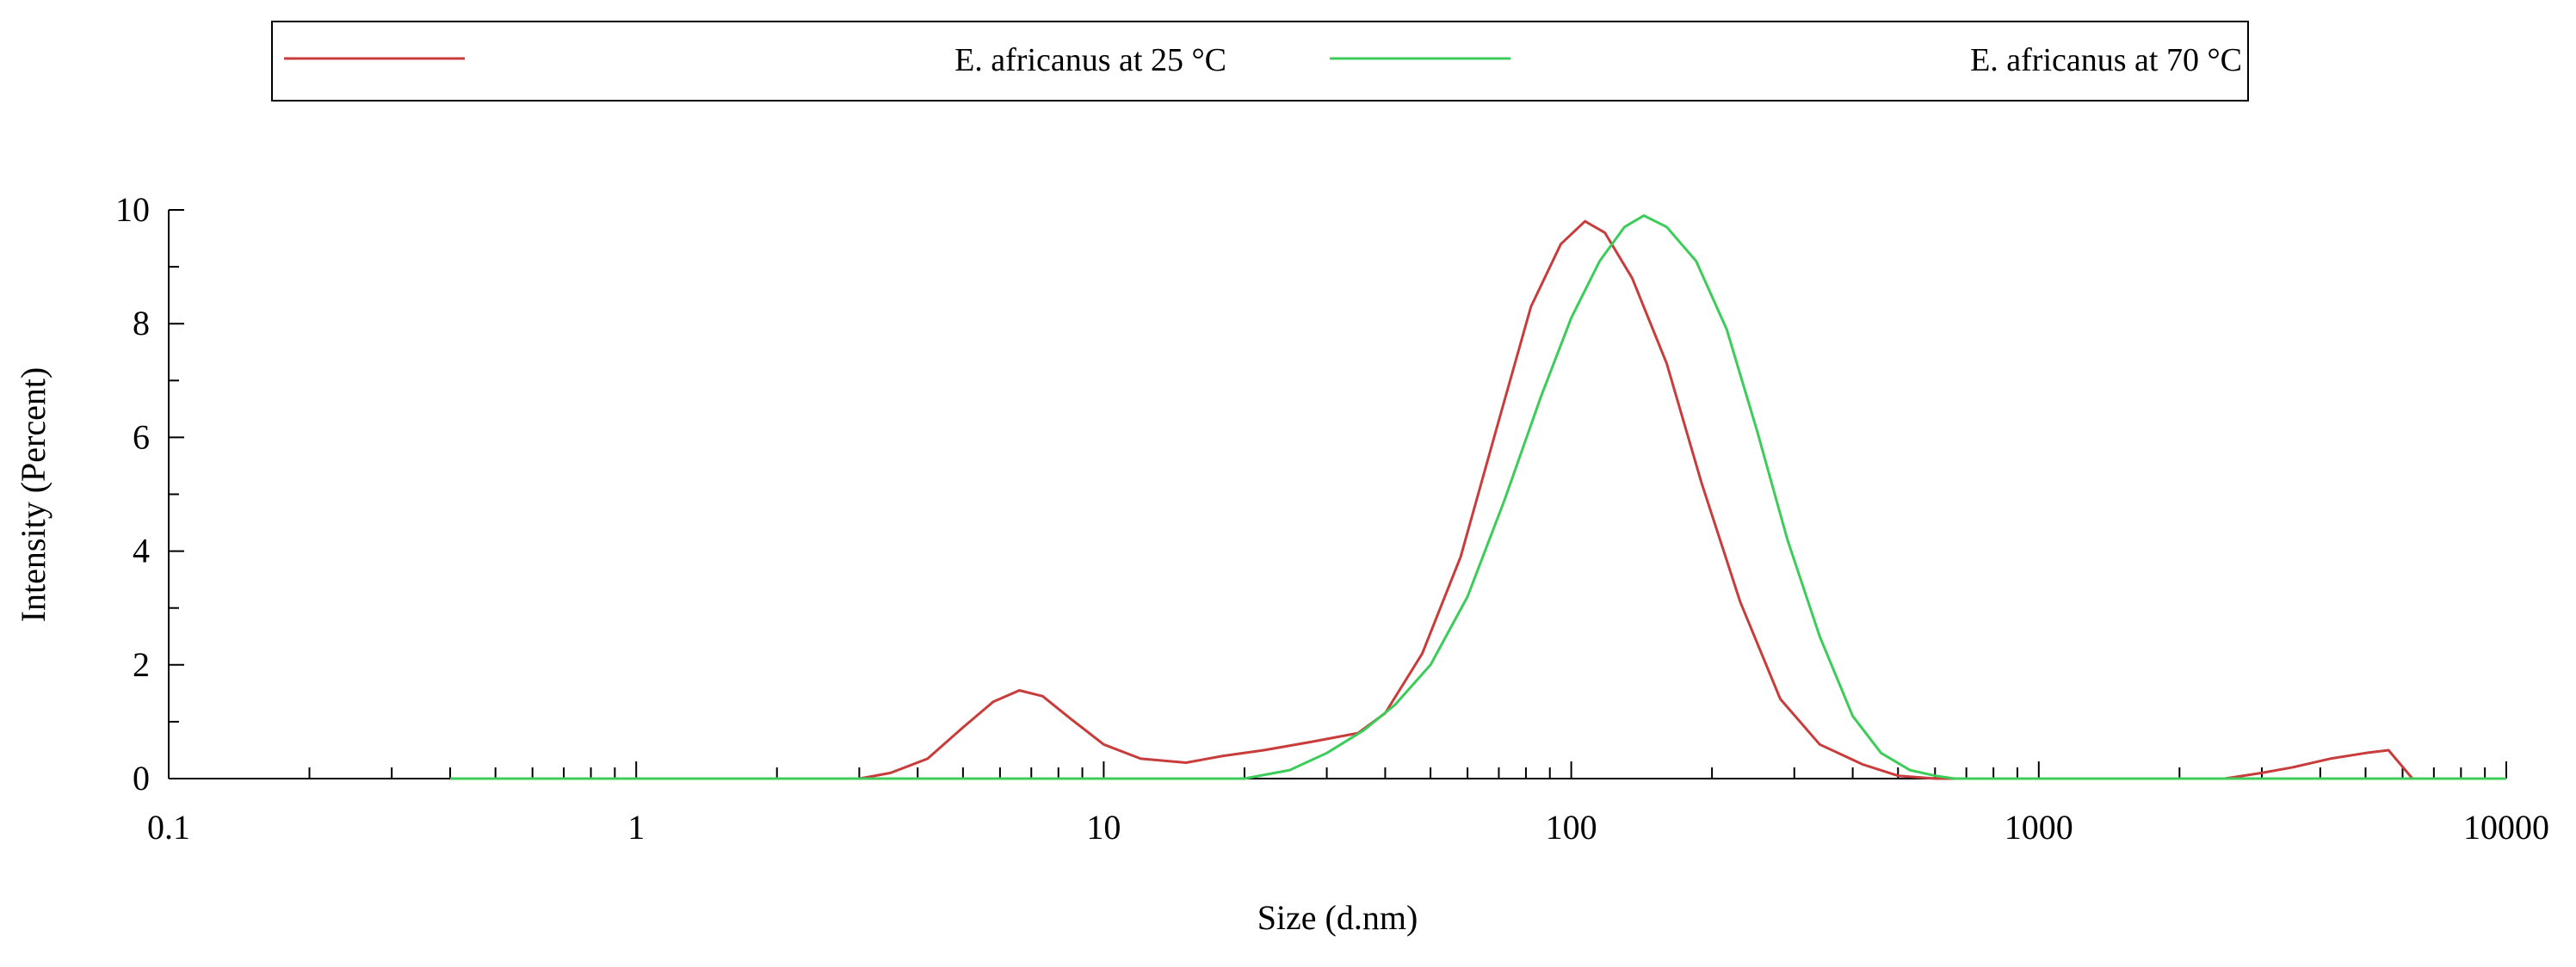 Image resolution: width=2576 pixels, height=967 pixels. What do you see at coordinates (1348, 804) in the screenshot?
I see `x-major-ticks: 0.1 1 10 100 1000 10000` at bounding box center [1348, 804].